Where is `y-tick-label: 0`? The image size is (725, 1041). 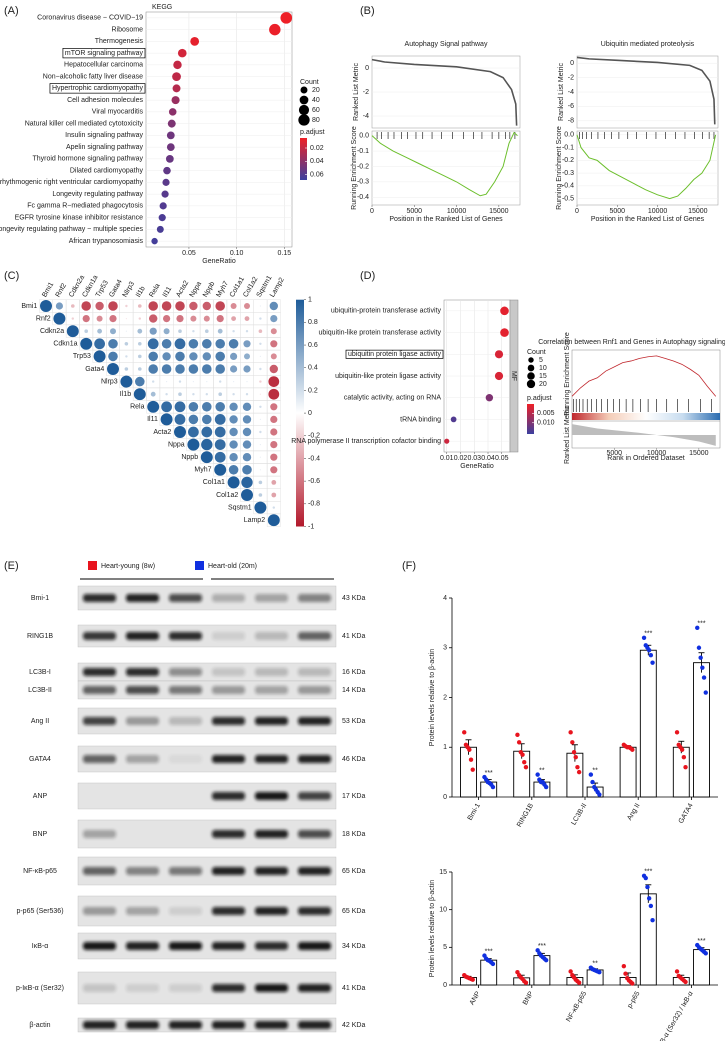 y-tick-label: 0 is located at coordinates (572, 63).